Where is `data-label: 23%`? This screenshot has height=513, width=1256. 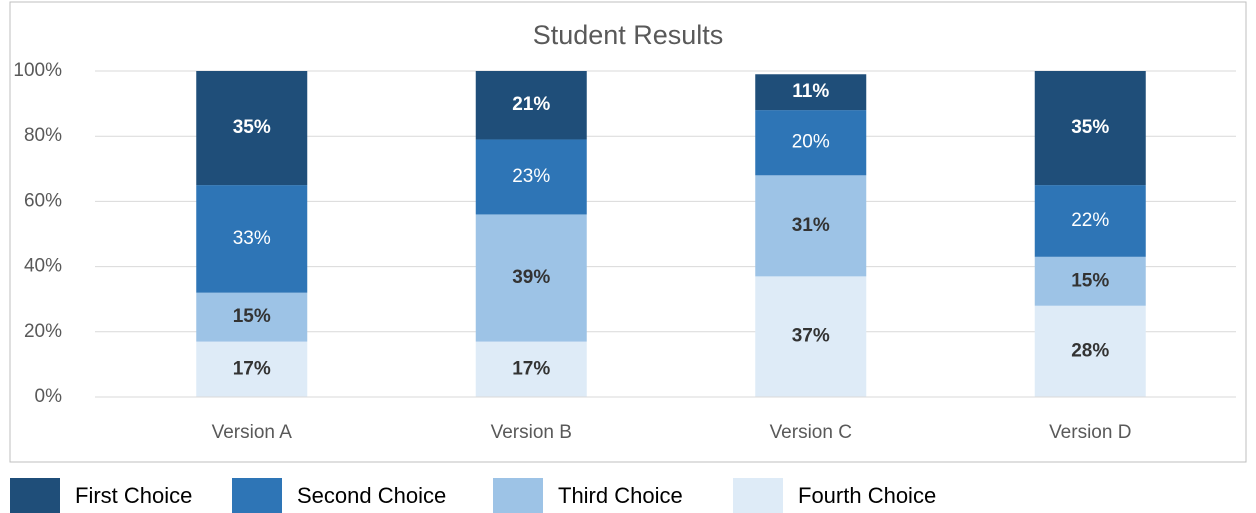
data-label: 23% is located at coordinates (531, 176).